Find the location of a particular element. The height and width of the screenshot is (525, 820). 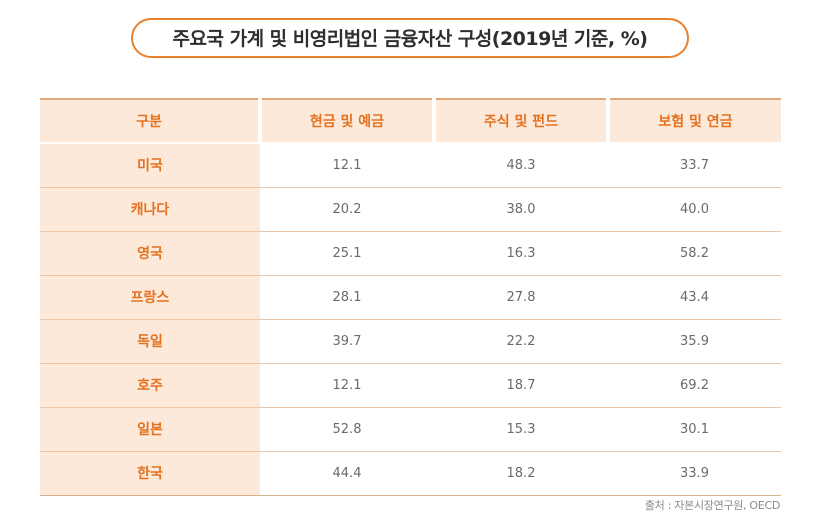

row-label: 일본 is located at coordinates (150, 429).